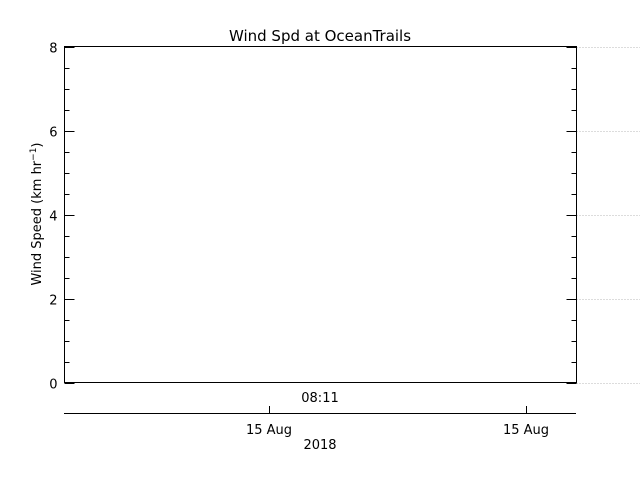 Image resolution: width=640 pixels, height=480 pixels. I want to click on y-axis-label: Wind Speed (km hr−1), so click(37, 213).